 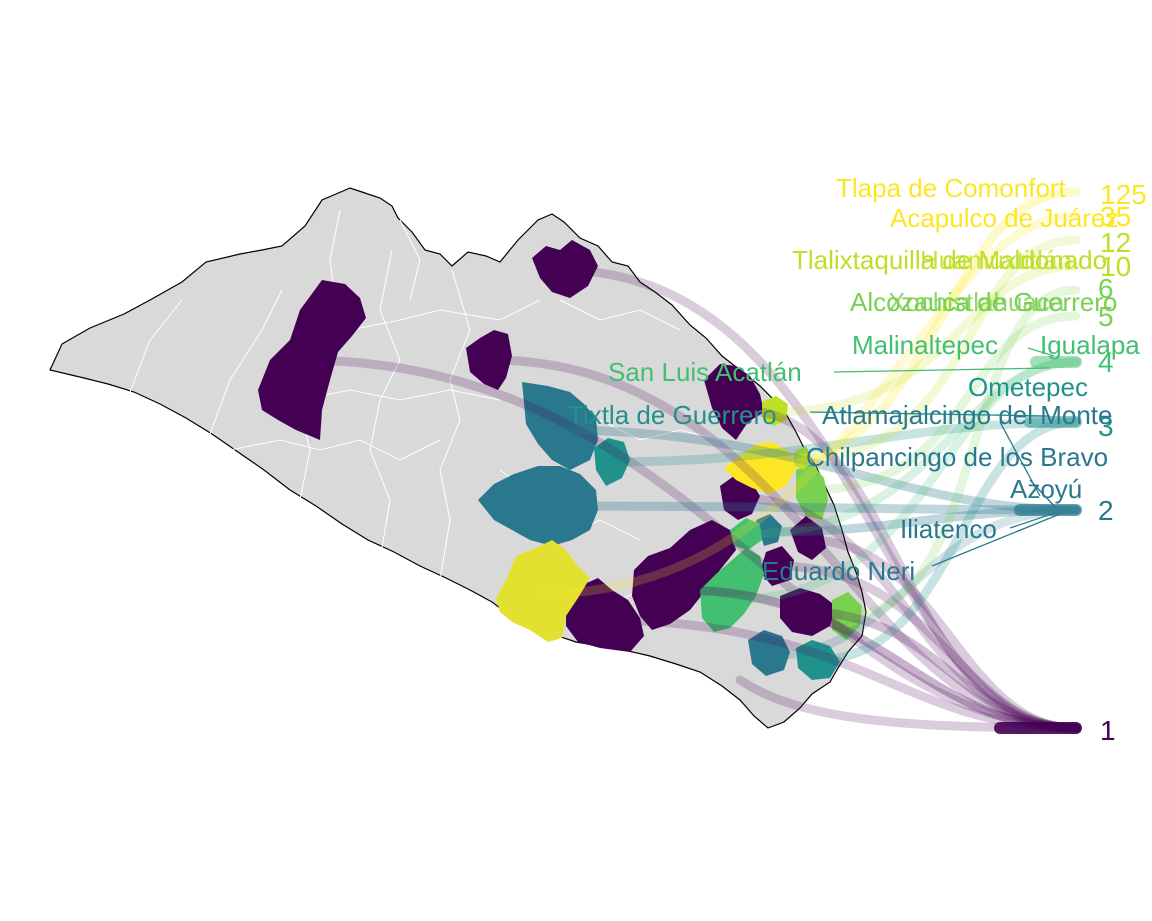 I want to click on label-san-luis-acatlan: San Luis Acatlán, so click(x=705, y=372).